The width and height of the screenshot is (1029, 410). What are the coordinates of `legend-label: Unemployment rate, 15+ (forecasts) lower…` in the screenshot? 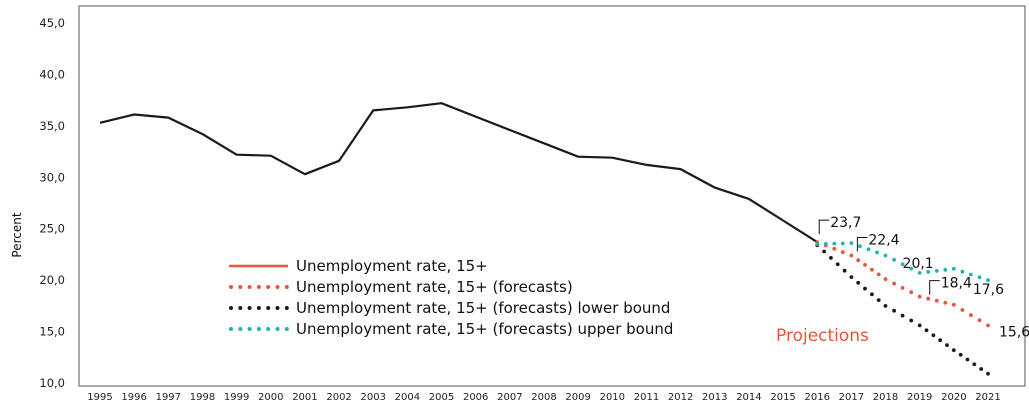 It's located at (483, 308).